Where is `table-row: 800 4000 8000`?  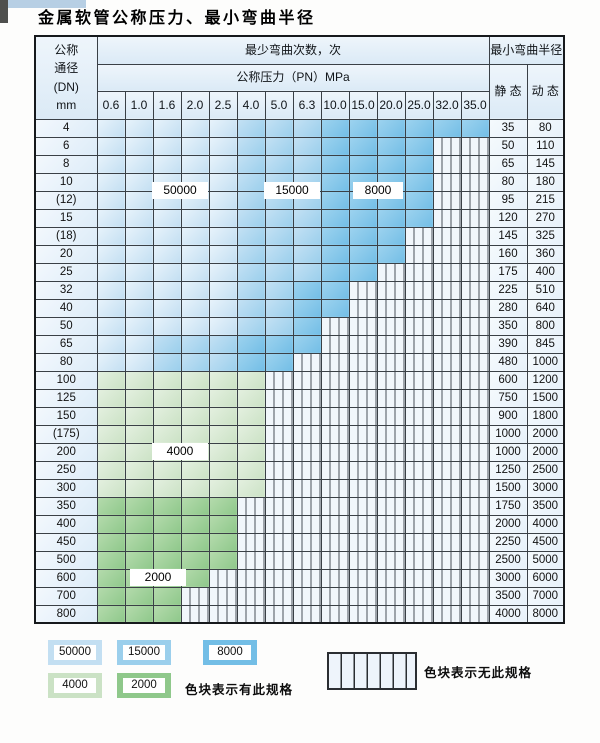
table-row: 800 4000 8000 is located at coordinates (299, 614).